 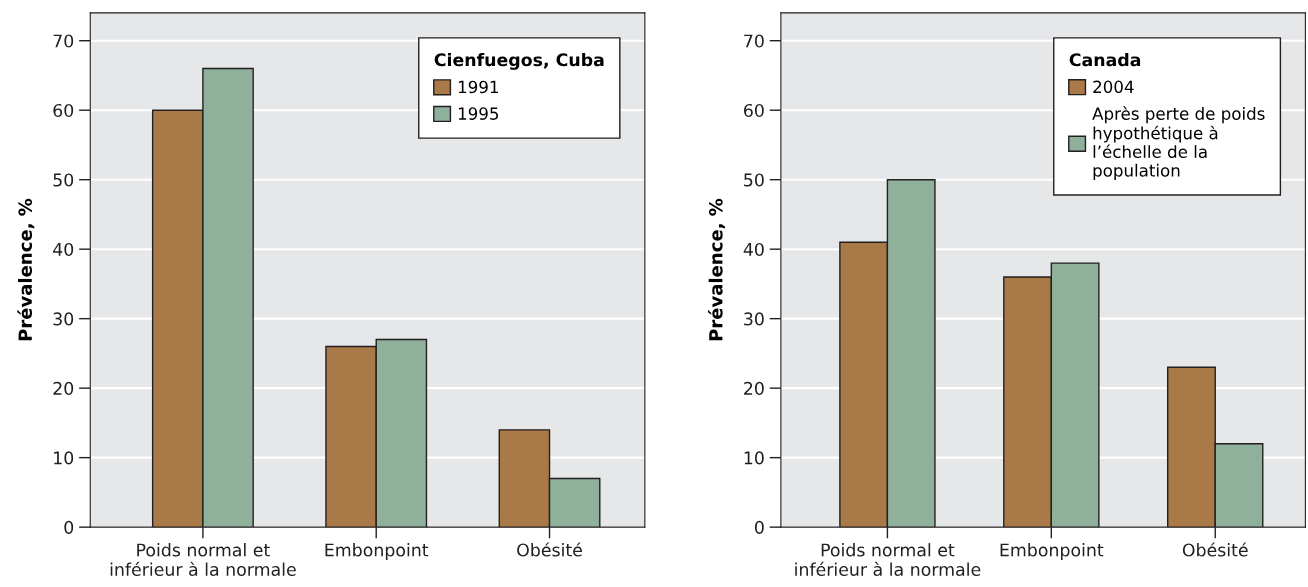 What do you see at coordinates (1113, 87) in the screenshot?
I see `legend-label: 2004` at bounding box center [1113, 87].